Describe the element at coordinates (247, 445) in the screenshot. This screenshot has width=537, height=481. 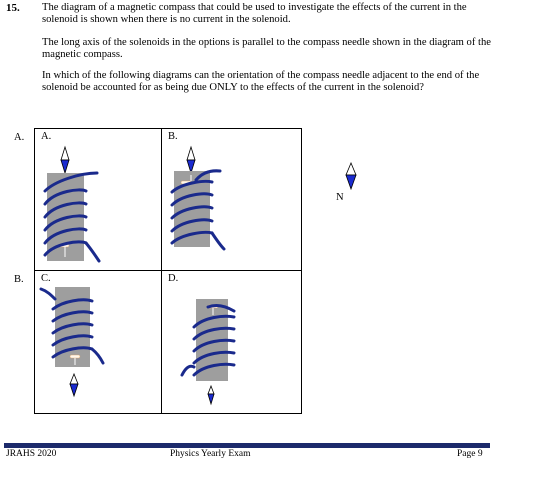
I see `footer-rule` at that location.